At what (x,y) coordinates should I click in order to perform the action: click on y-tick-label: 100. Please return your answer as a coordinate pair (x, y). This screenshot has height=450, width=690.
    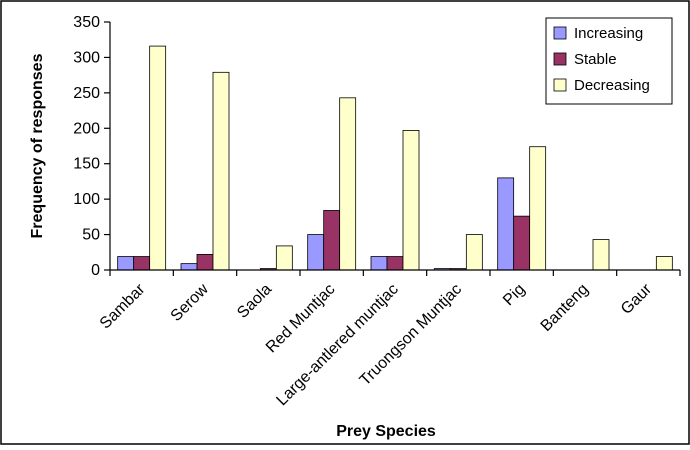
    Looking at the image, I should click on (86, 199).